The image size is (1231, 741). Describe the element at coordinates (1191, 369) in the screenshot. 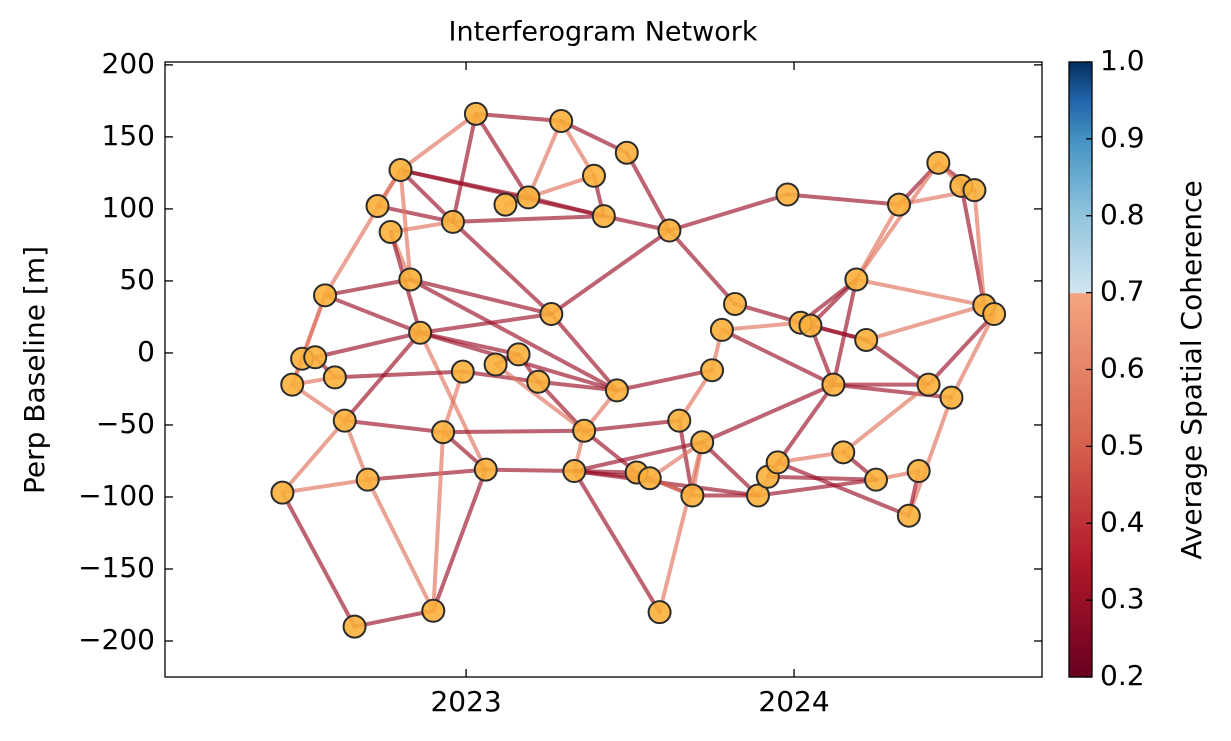

I see `colorbar-label: Average Spatial Coherence` at that location.